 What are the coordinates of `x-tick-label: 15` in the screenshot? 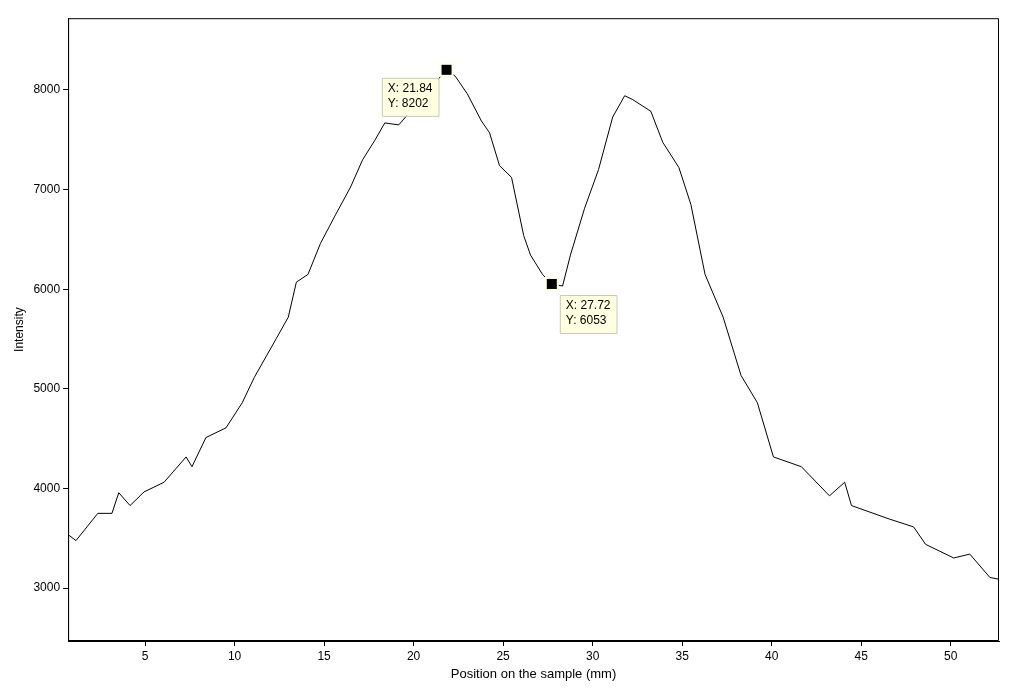 It's located at (324, 655).